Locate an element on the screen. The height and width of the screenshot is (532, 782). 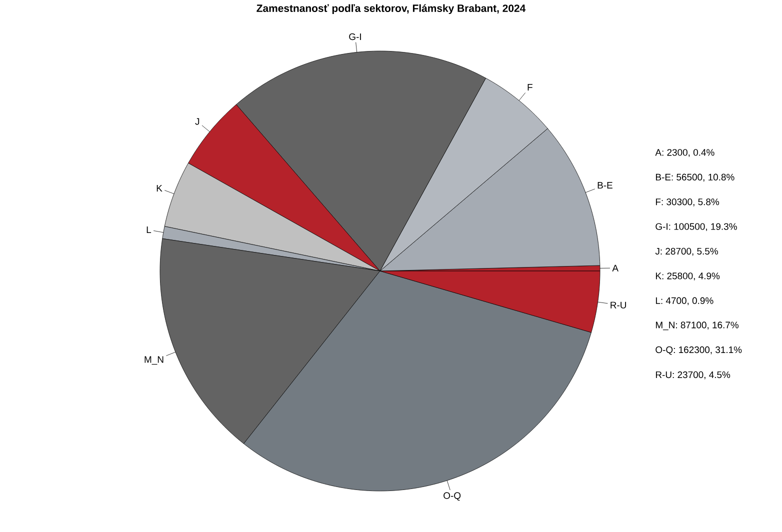
text: F: 30300, 5.8% is located at coordinates (688, 202).